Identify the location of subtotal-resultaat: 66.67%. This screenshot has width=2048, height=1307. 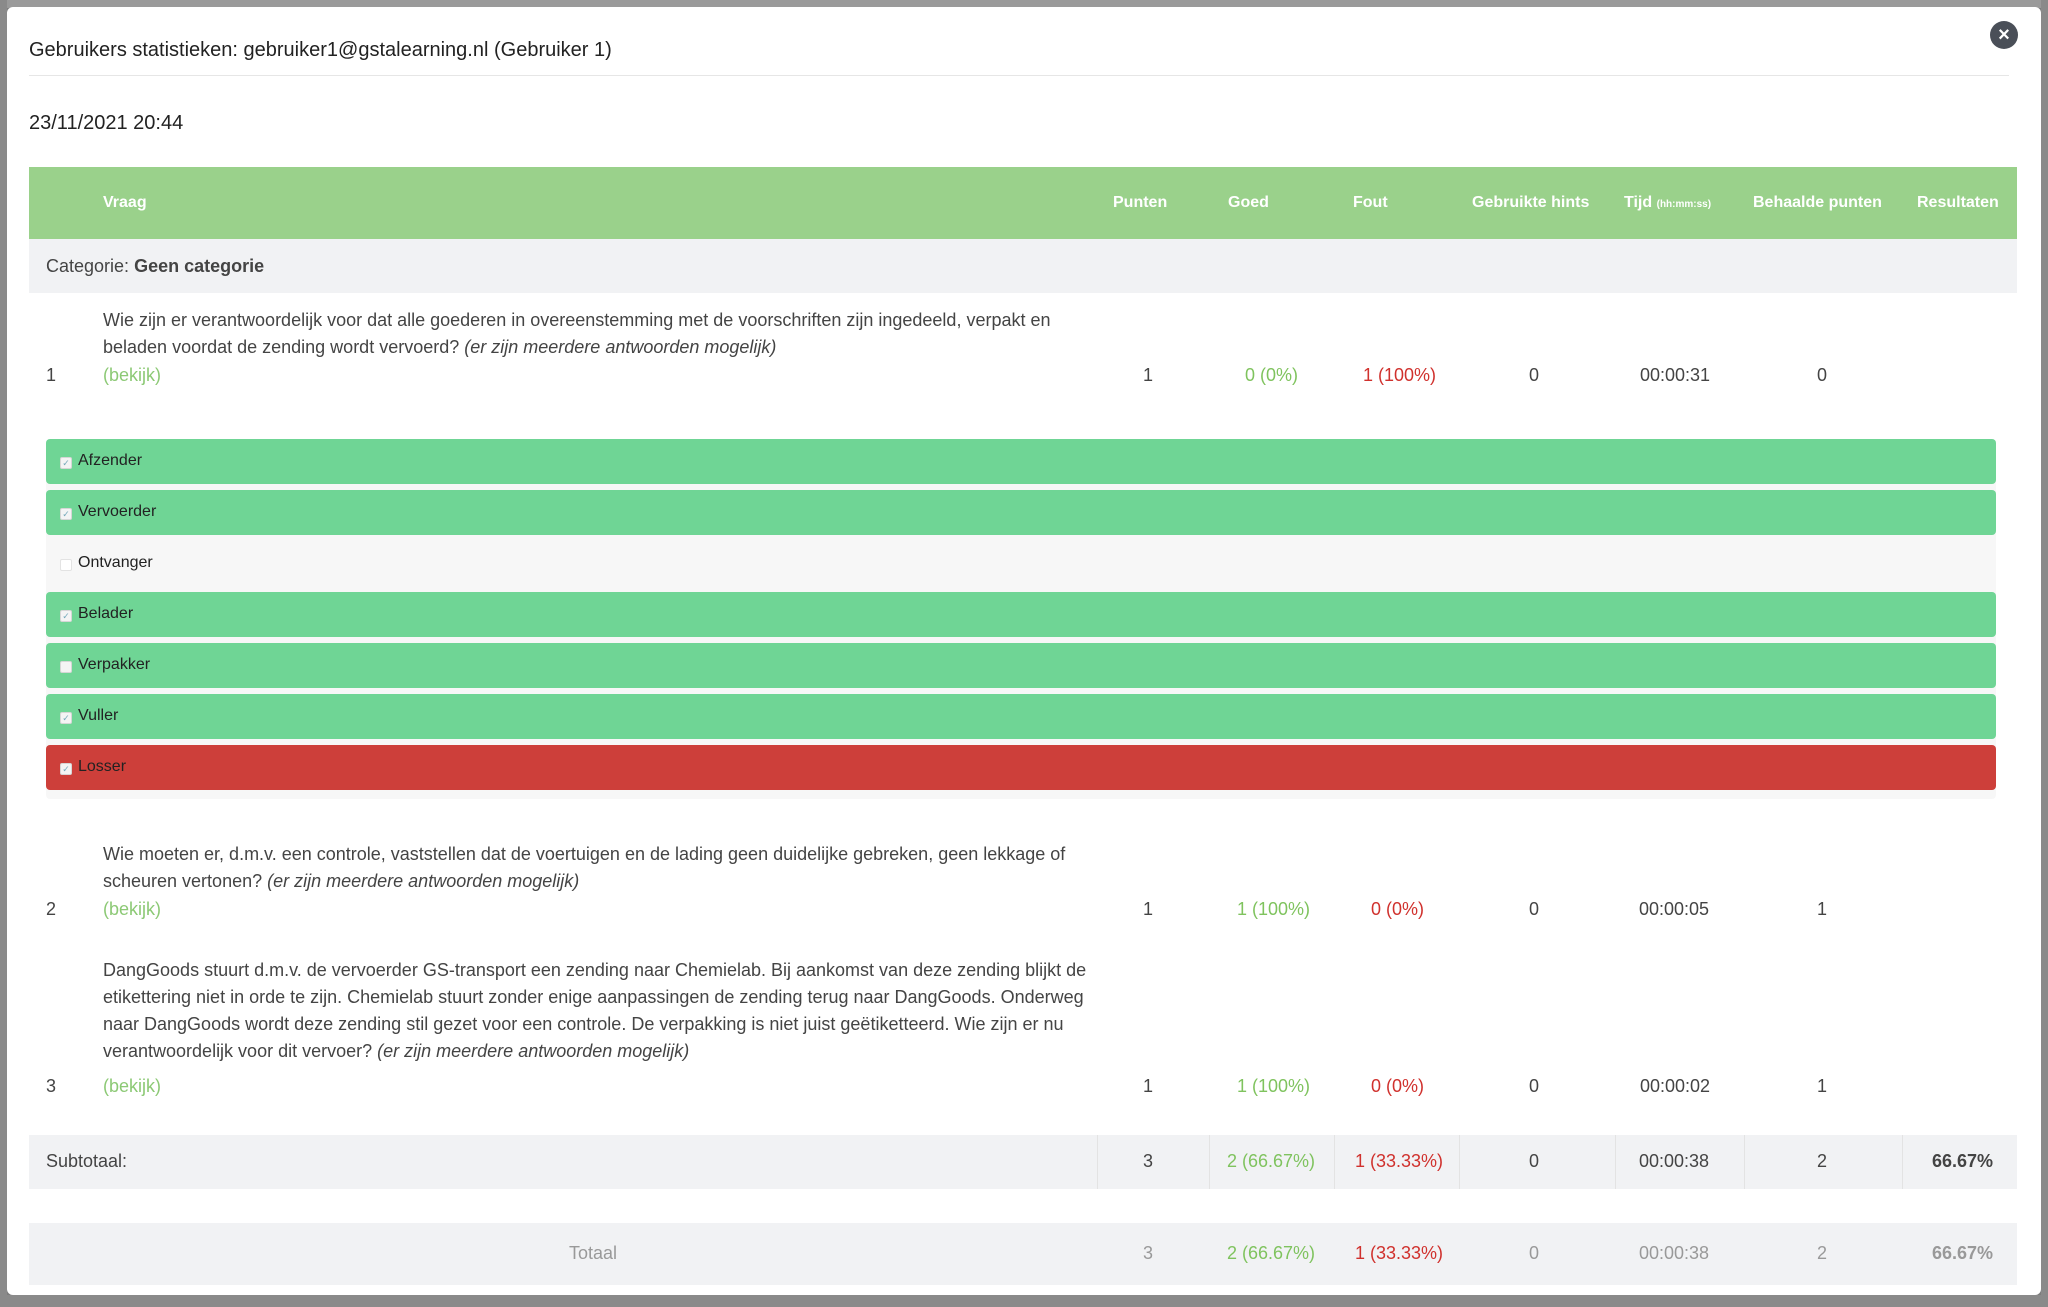
(1963, 1161).